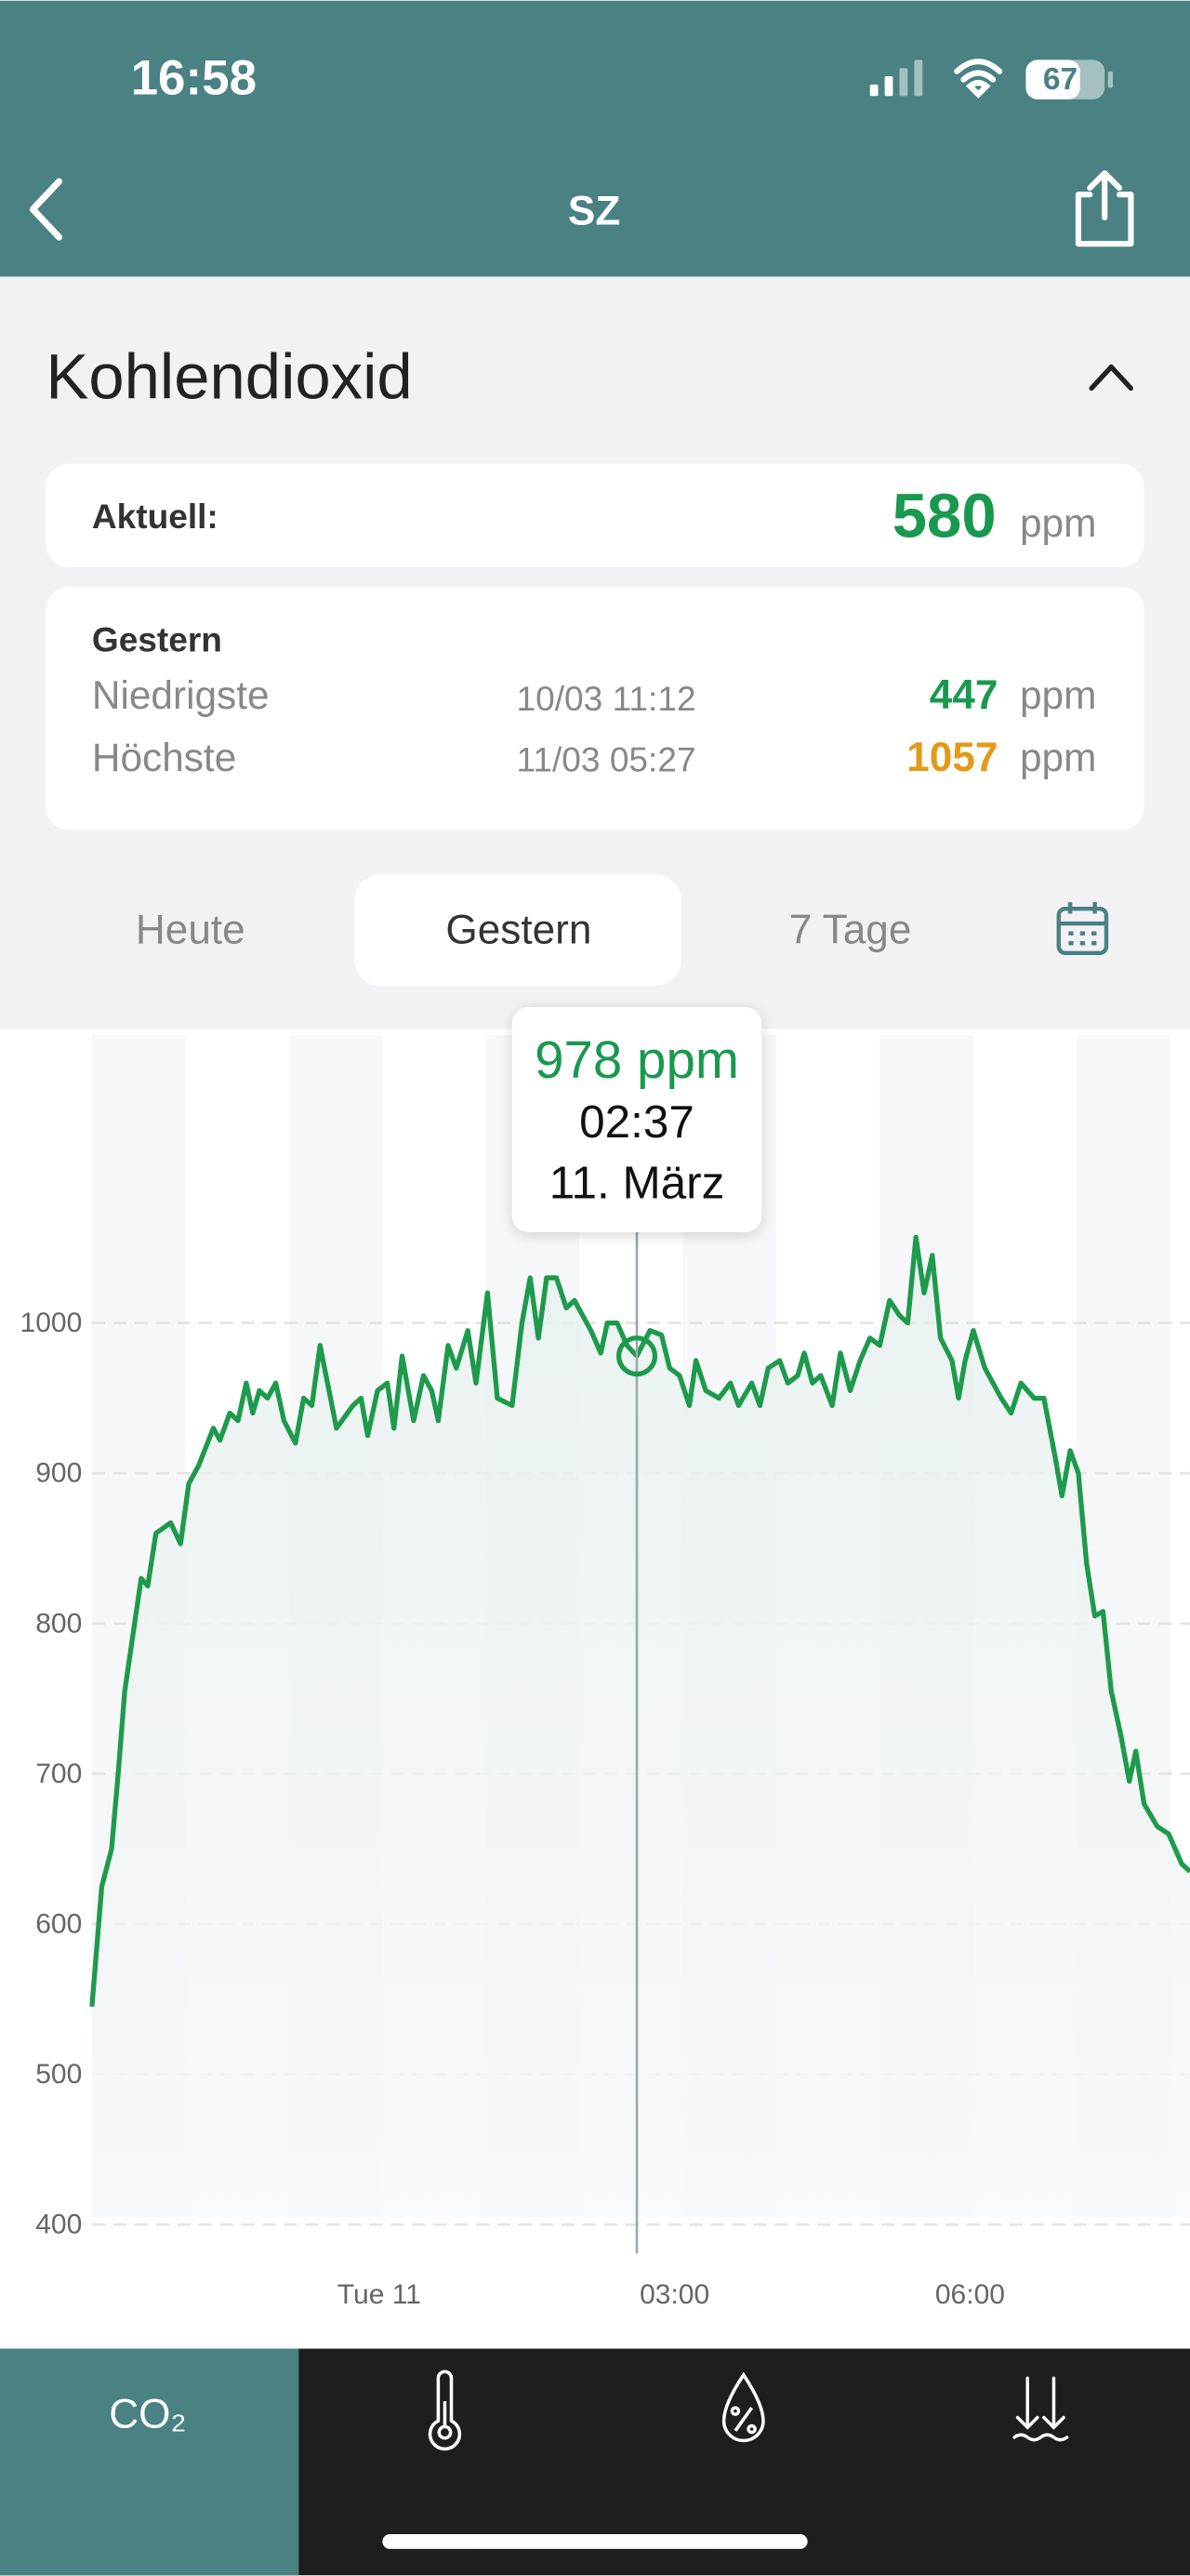  What do you see at coordinates (595, 138) in the screenshot?
I see `header-bar` at bounding box center [595, 138].